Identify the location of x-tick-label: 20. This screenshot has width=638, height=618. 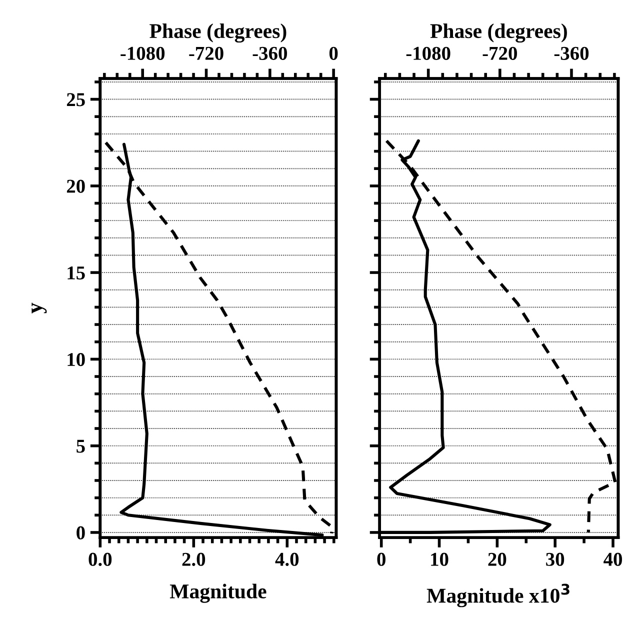
(497, 559).